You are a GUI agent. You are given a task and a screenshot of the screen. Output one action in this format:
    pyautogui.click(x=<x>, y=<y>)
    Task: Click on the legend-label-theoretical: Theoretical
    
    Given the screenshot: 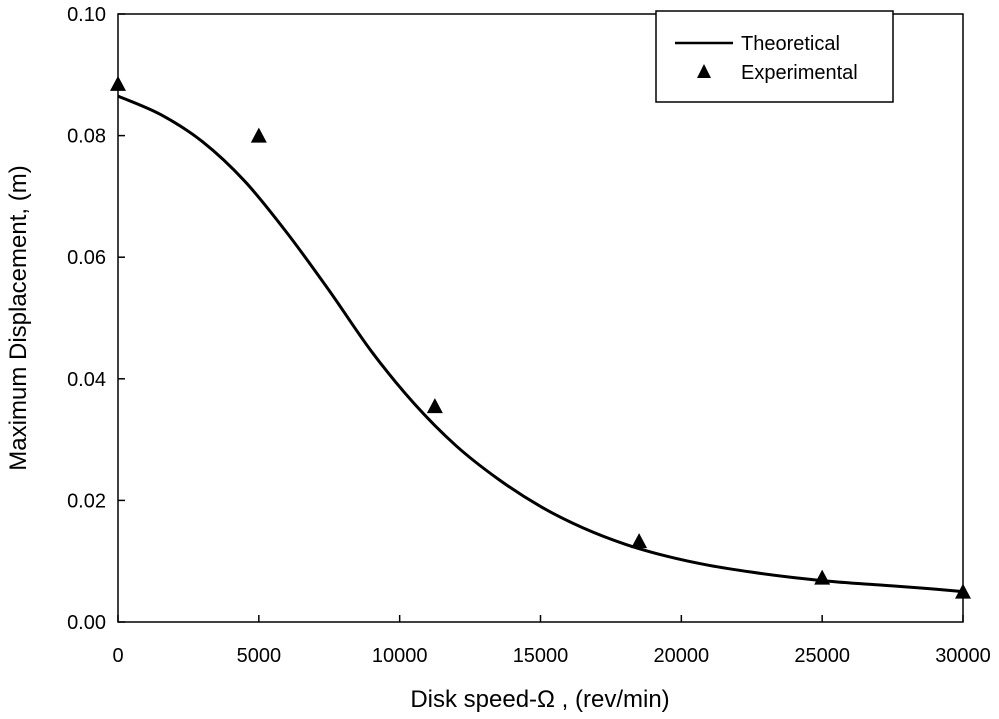 What is the action you would take?
    pyautogui.click(x=790, y=44)
    